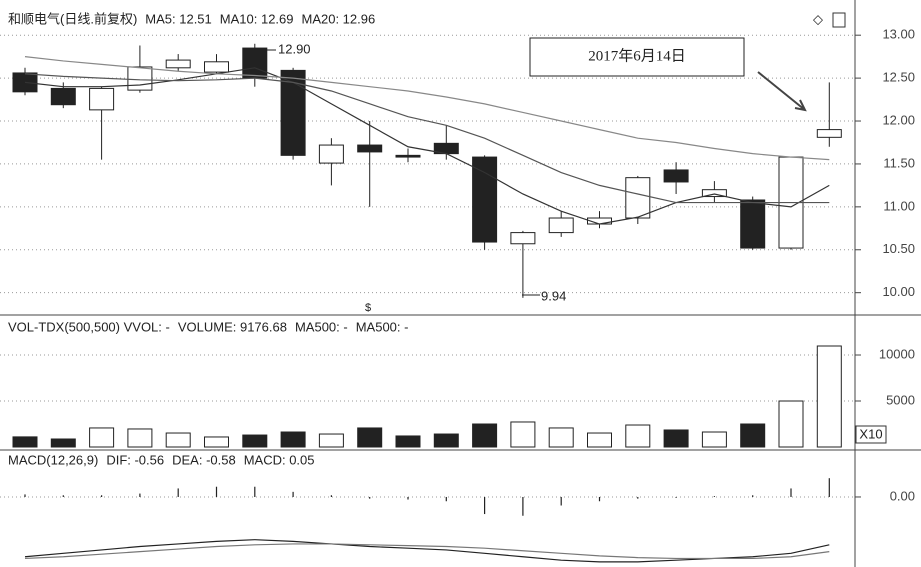 The height and width of the screenshot is (567, 921). Describe the element at coordinates (900, 399) in the screenshot. I see `y-tick-label: 5000` at that location.